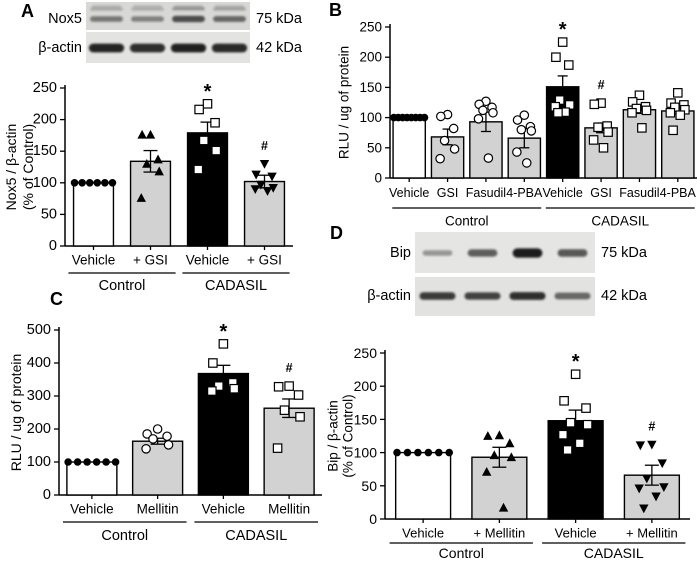 This screenshot has height=561, width=700. What do you see at coordinates (49, 214) in the screenshot?
I see `y-tick-label: 50` at bounding box center [49, 214].